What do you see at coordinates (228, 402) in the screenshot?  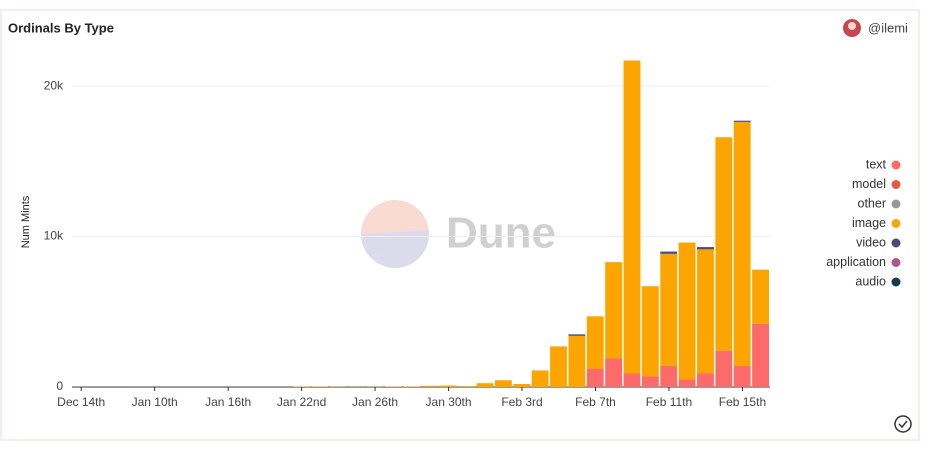 I see `x-tick-label: Jan 16th` at bounding box center [228, 402].